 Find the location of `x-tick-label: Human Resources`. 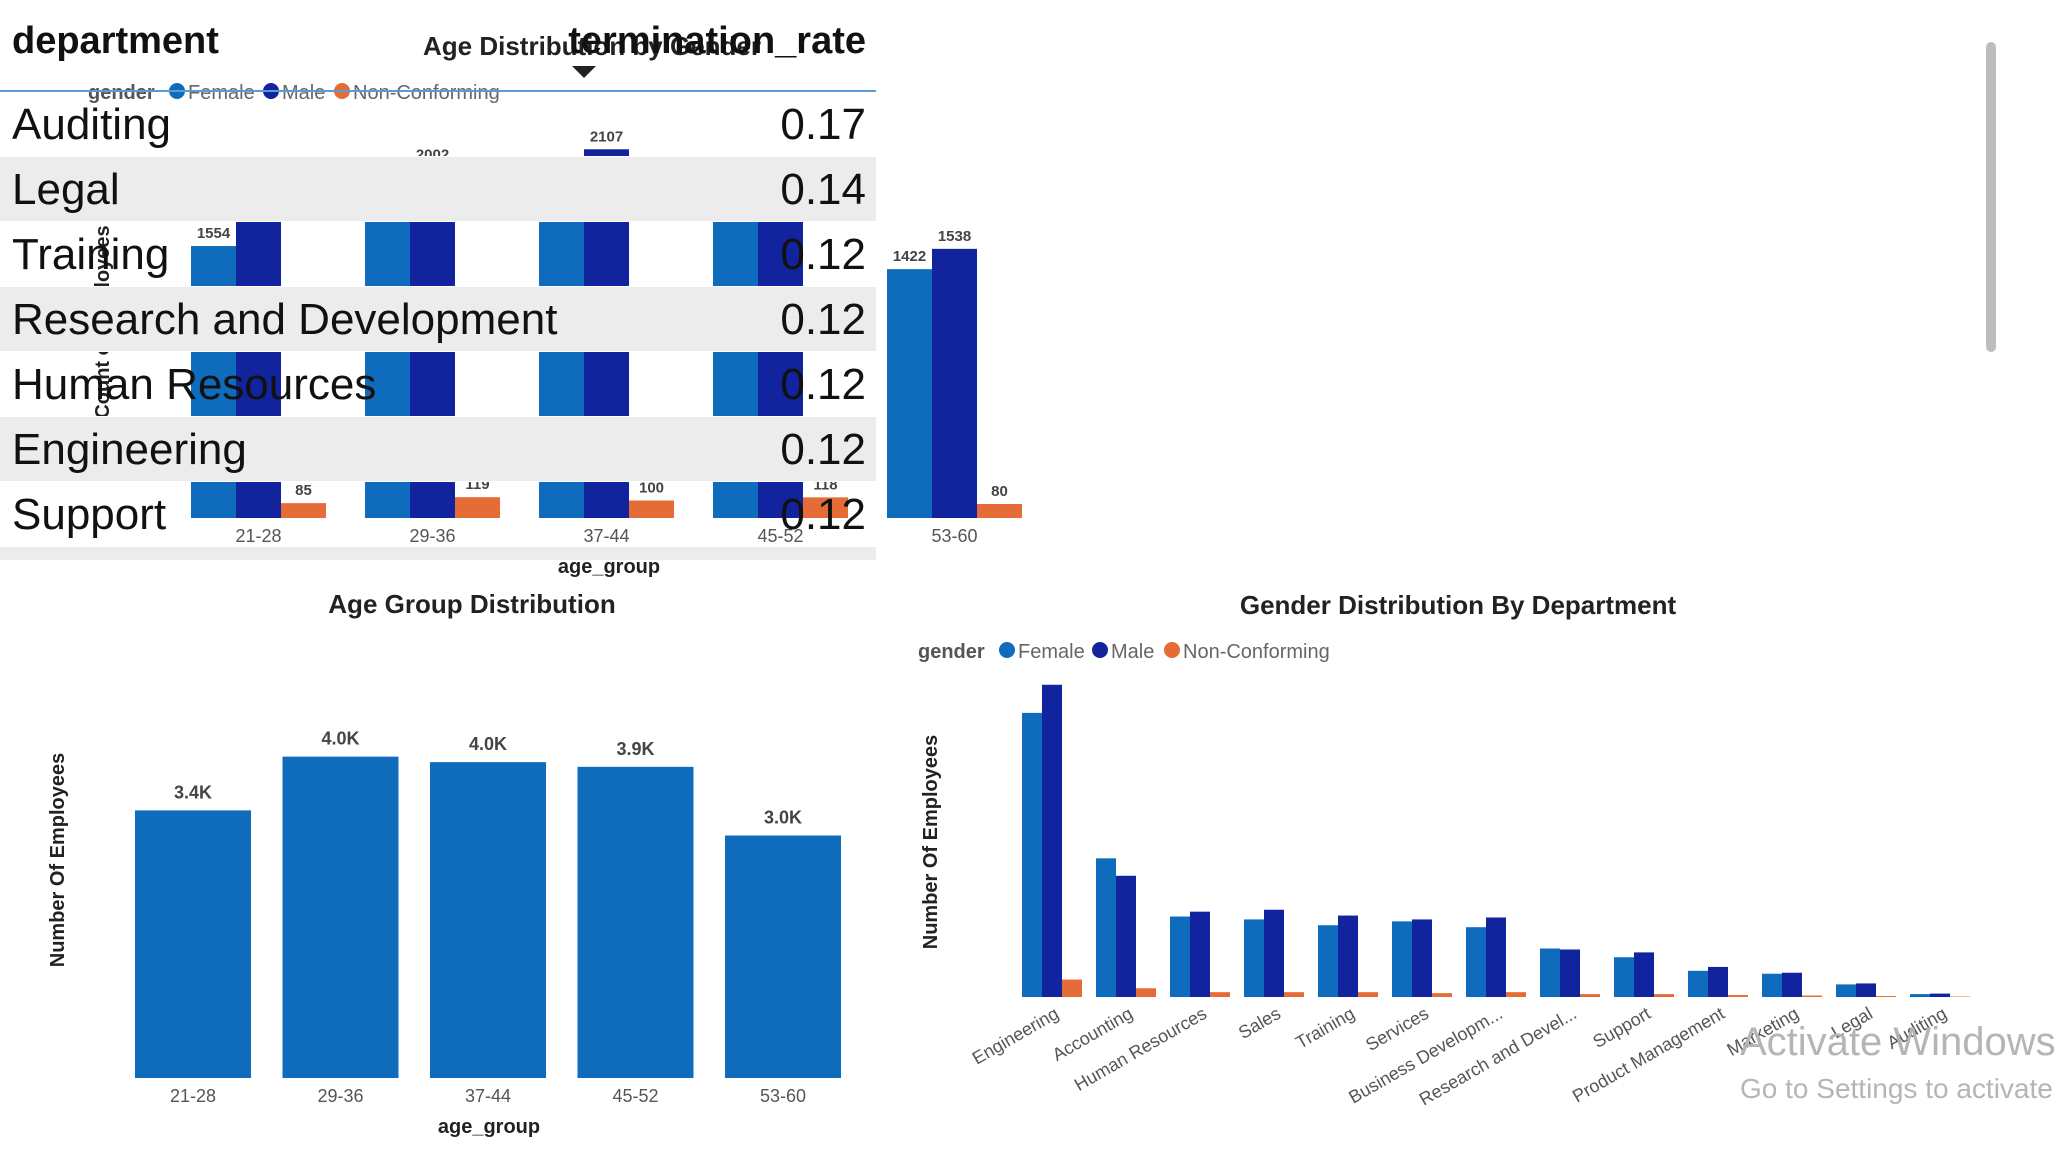

x-tick-label: Human Resources is located at coordinates (1140, 1049).